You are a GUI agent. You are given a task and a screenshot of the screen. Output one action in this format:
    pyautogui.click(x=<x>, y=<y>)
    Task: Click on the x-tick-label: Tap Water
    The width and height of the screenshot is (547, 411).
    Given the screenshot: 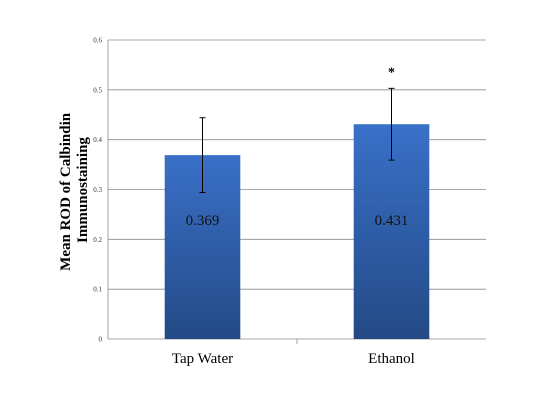 What is the action you would take?
    pyautogui.click(x=202, y=359)
    